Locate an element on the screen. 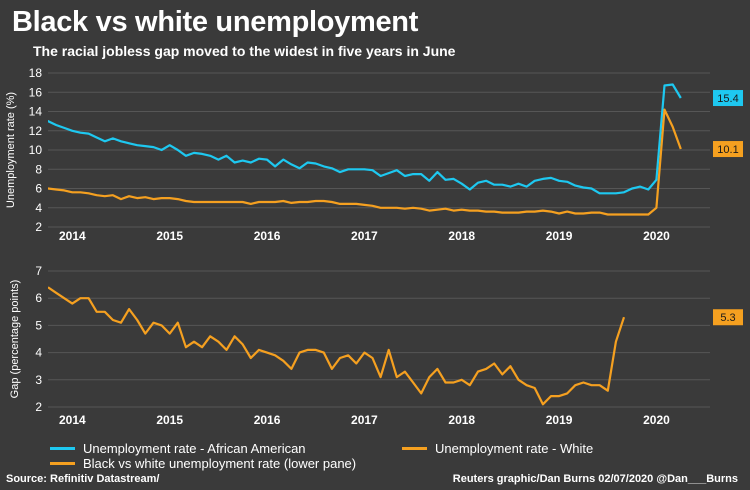  legend-item-african-american: Unemployment rate - African American is located at coordinates (178, 448).